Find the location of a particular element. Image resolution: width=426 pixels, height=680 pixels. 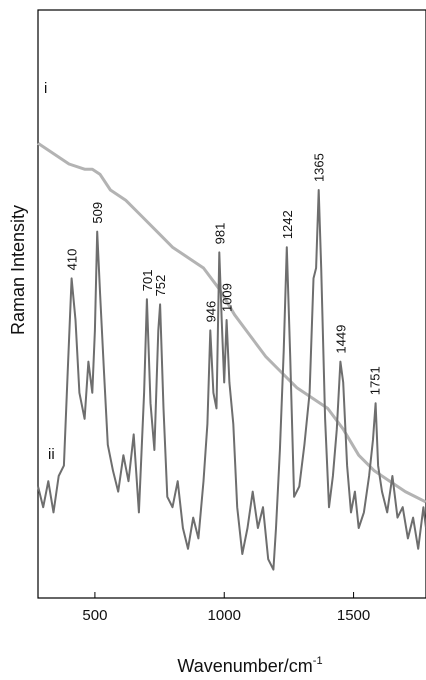

x-tick-label: 500 is located at coordinates (94, 615).